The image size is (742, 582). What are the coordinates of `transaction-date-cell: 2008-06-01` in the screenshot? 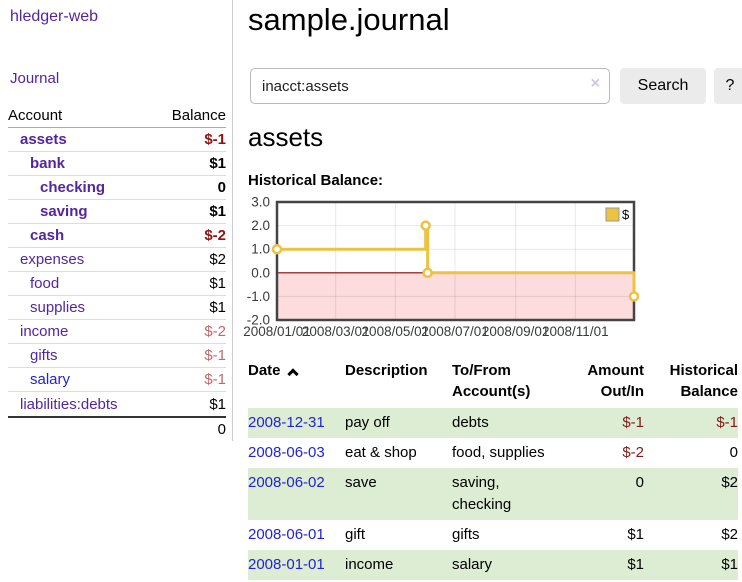 It's located at (296, 535).